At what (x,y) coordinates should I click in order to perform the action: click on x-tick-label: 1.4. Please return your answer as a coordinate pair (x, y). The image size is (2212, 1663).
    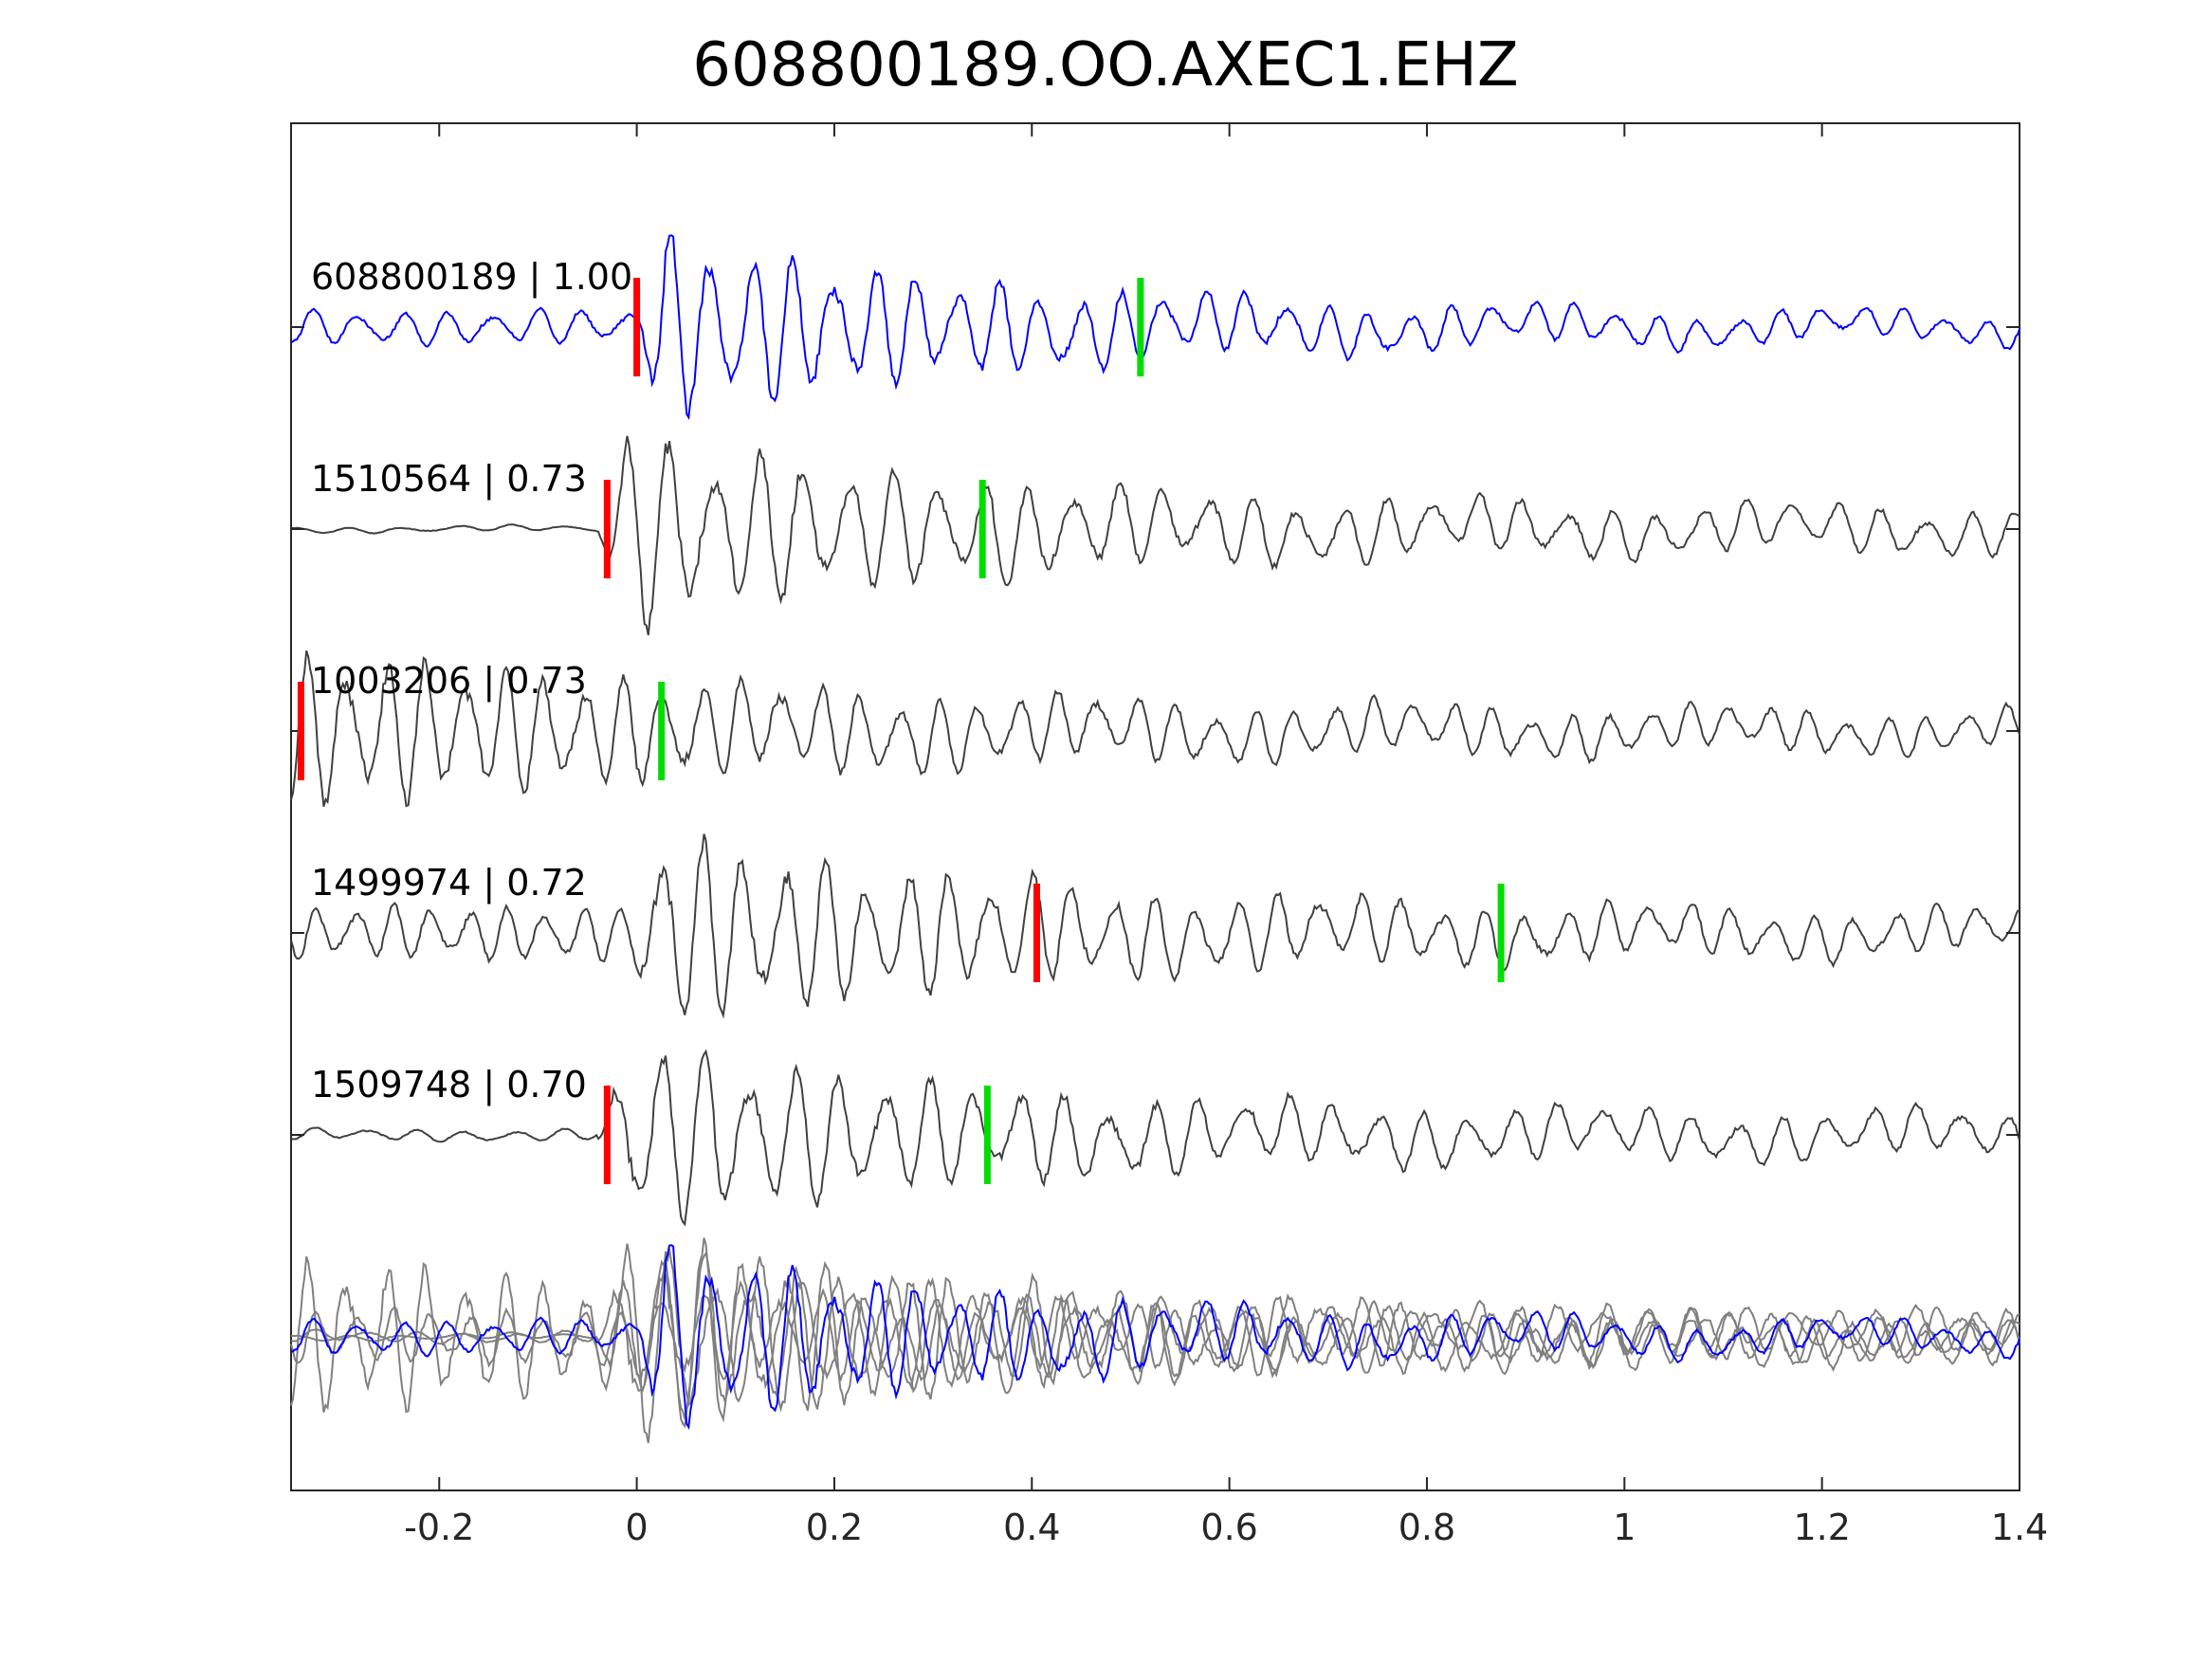
    Looking at the image, I should click on (2019, 1527).